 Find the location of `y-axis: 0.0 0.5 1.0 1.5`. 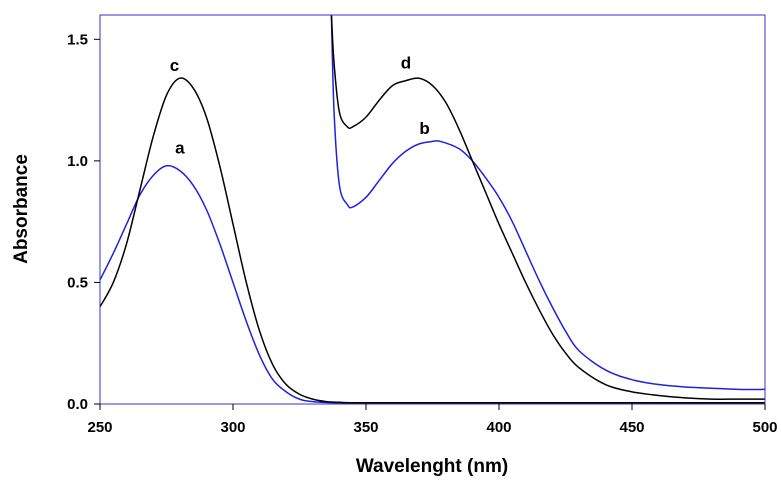

y-axis: 0.0 0.5 1.0 1.5 is located at coordinates (83, 222).